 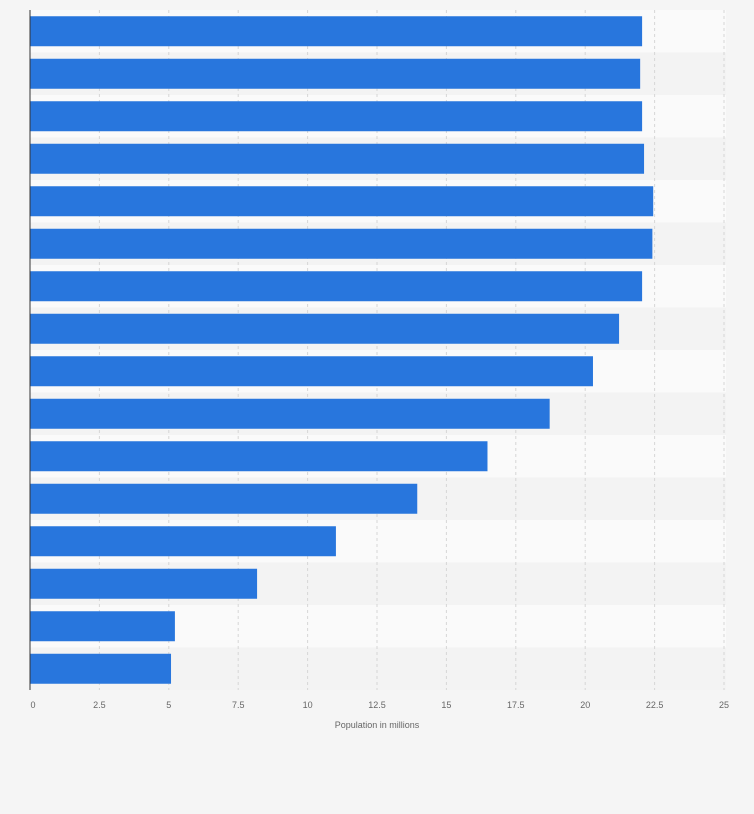 I want to click on x-axis-tick-labels: 0 2.5 5 7.5 10 12.5 15 17.5 20 22.5 25, so click(x=379, y=705).